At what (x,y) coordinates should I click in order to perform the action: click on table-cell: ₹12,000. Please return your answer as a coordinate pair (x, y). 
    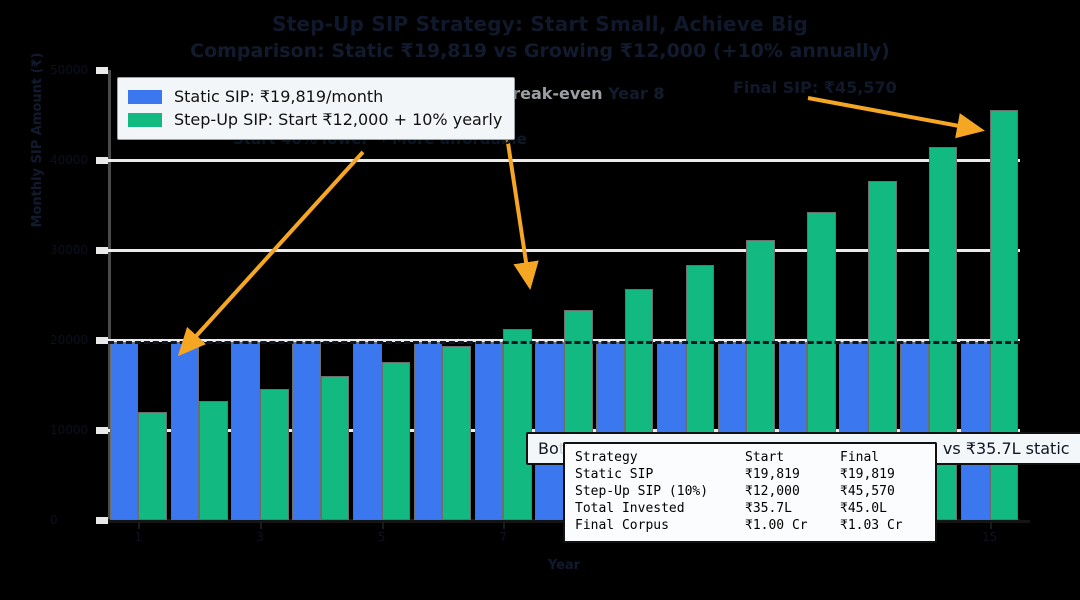
    Looking at the image, I should click on (772, 491).